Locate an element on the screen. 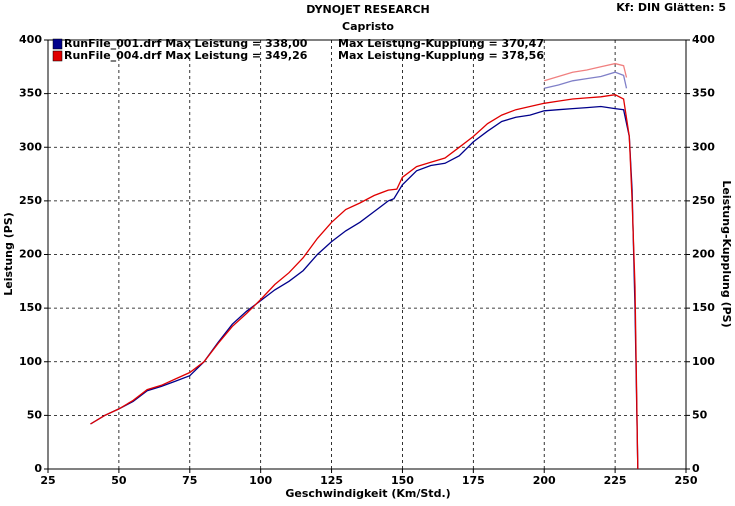 This screenshot has width=735, height=506. y-tick-label: 250 is located at coordinates (30, 200).